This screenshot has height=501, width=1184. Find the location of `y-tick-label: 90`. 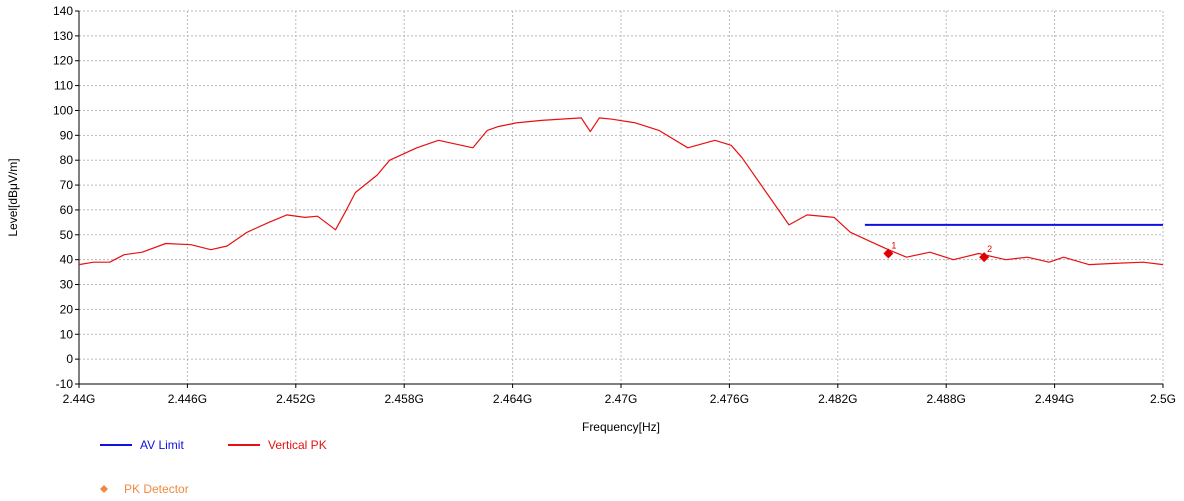

y-tick-label: 90 is located at coordinates (67, 135).